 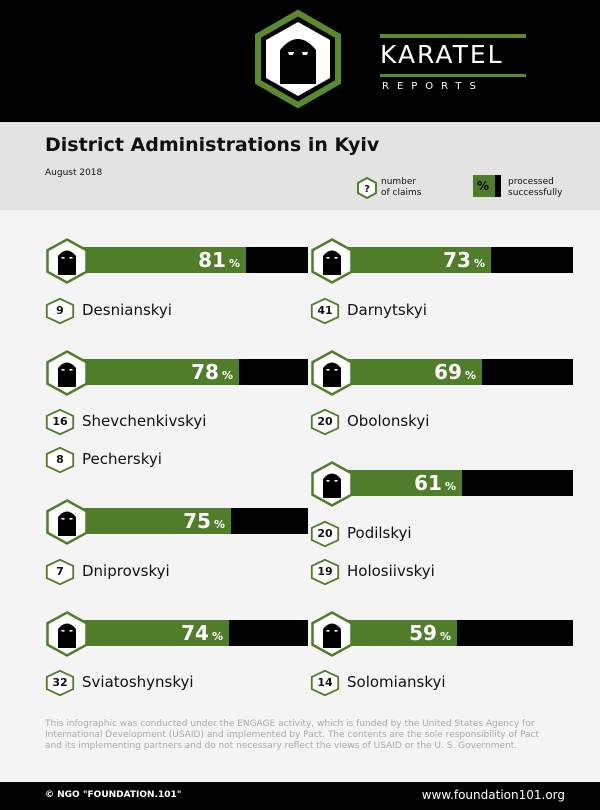 What do you see at coordinates (127, 310) in the screenshot?
I see `district-name: Desnianskyi` at bounding box center [127, 310].